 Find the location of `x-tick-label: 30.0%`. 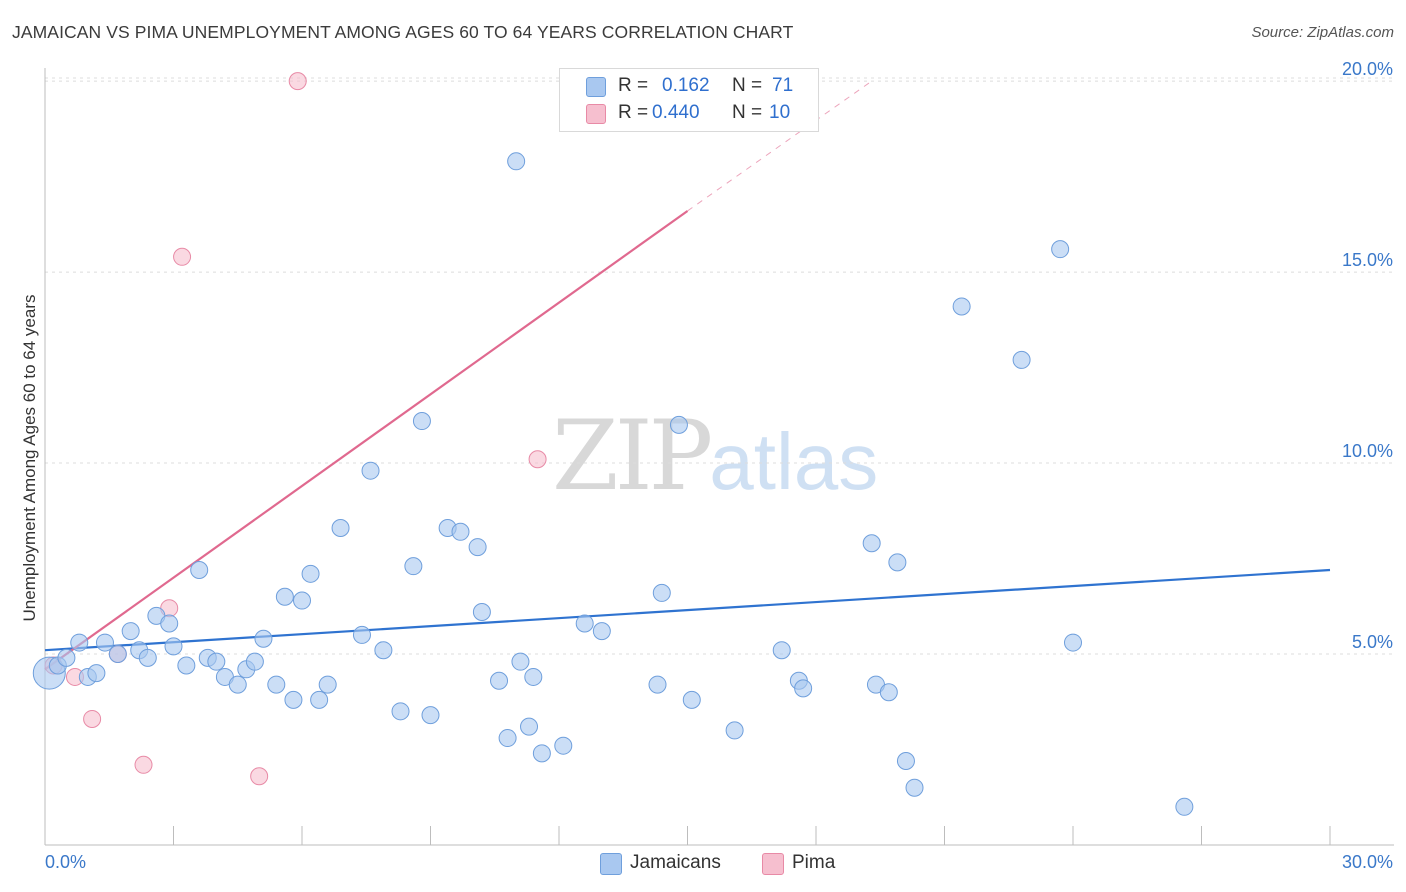

x-tick-label: 30.0% is located at coordinates (1367, 862).